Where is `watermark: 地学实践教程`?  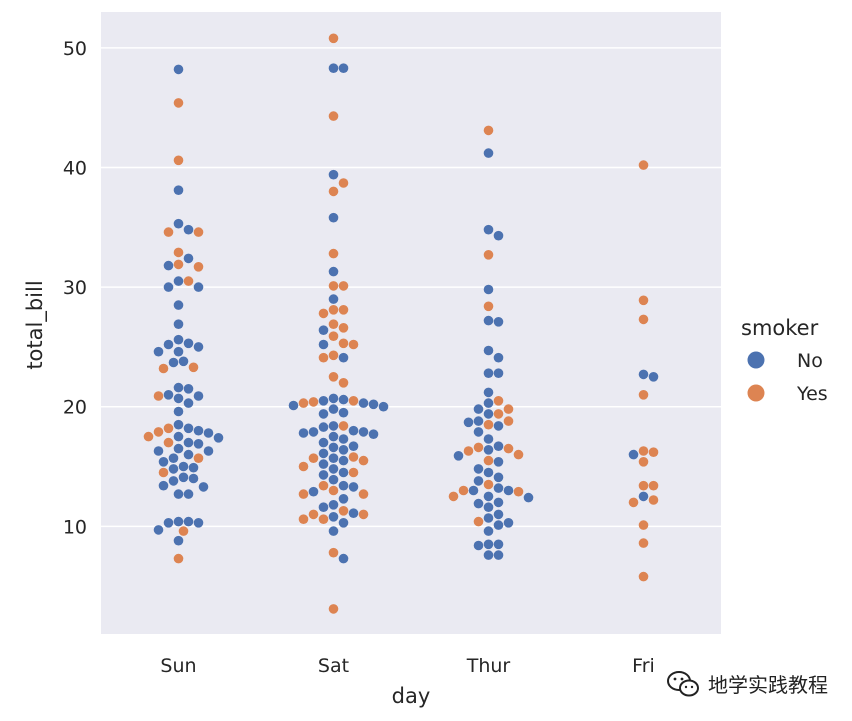 watermark: 地学实践教程 is located at coordinates (747, 683).